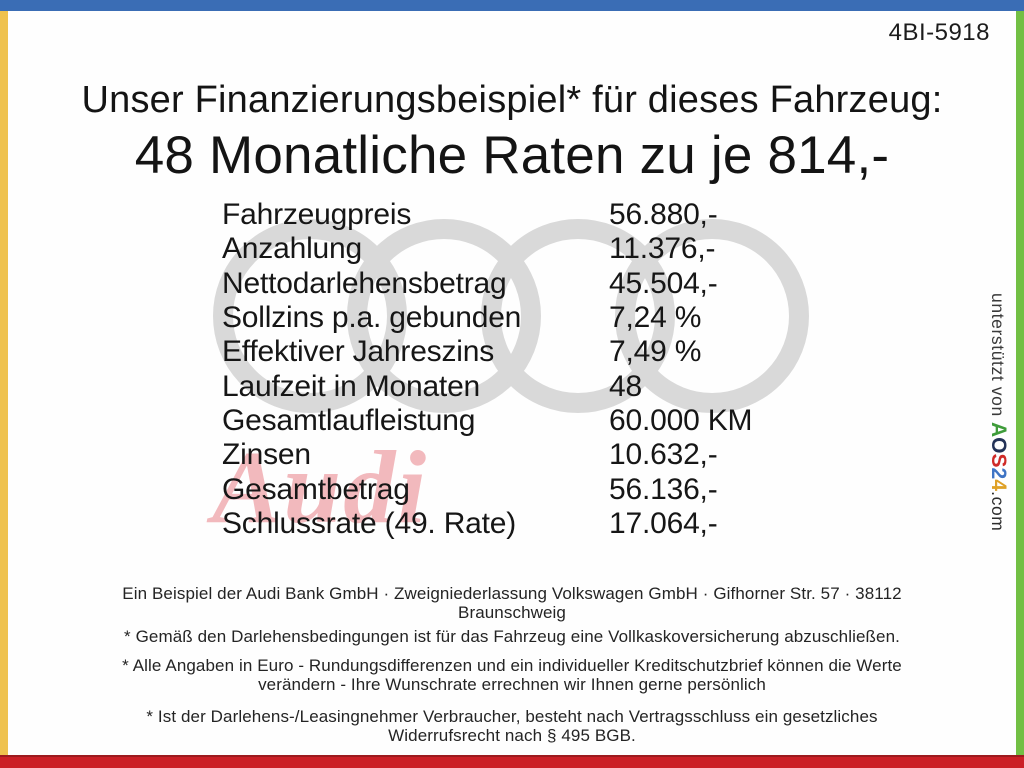 This screenshot has width=1024, height=768. What do you see at coordinates (316, 489) in the screenshot?
I see `finance-label: Gesamtbetrag` at bounding box center [316, 489].